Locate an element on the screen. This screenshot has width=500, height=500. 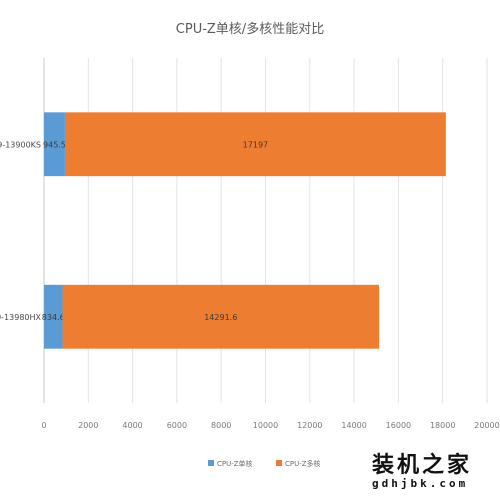
x-tick-label: 4000 is located at coordinates (132, 425).